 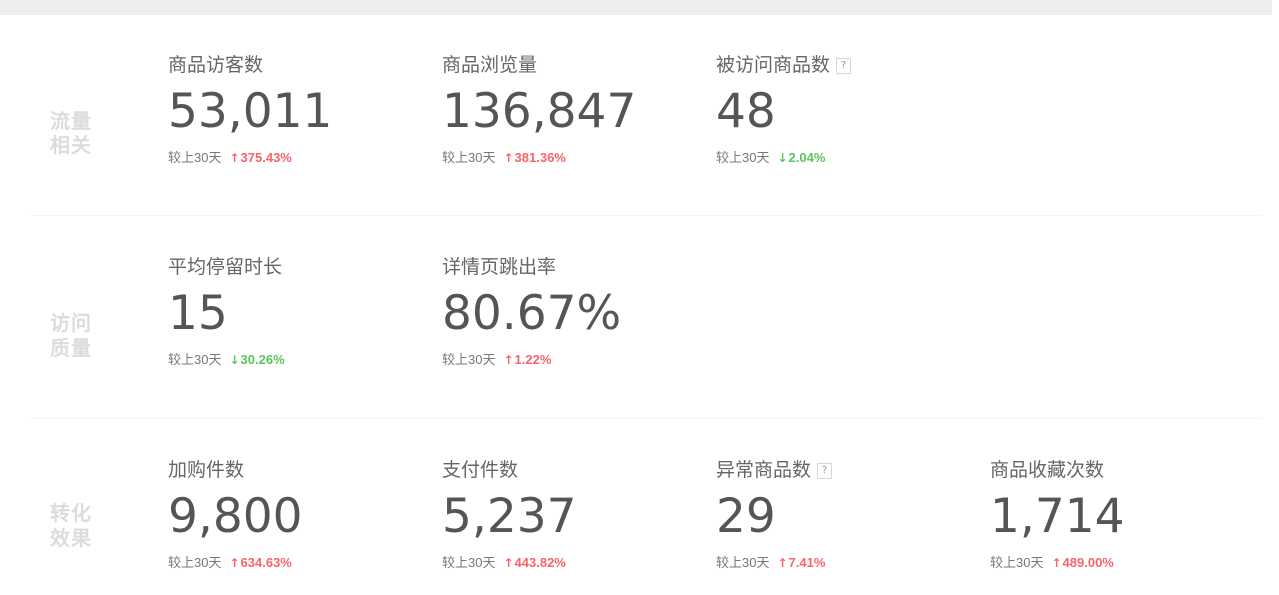 What do you see at coordinates (250, 111) in the screenshot?
I see `metric-value: 53,011` at bounding box center [250, 111].